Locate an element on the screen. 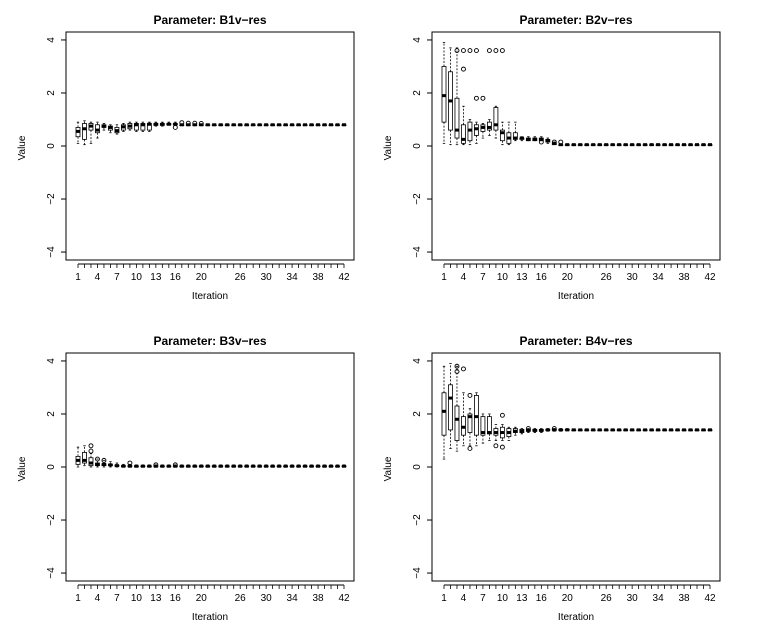  y-tick-label: 0 is located at coordinates (51, 467).